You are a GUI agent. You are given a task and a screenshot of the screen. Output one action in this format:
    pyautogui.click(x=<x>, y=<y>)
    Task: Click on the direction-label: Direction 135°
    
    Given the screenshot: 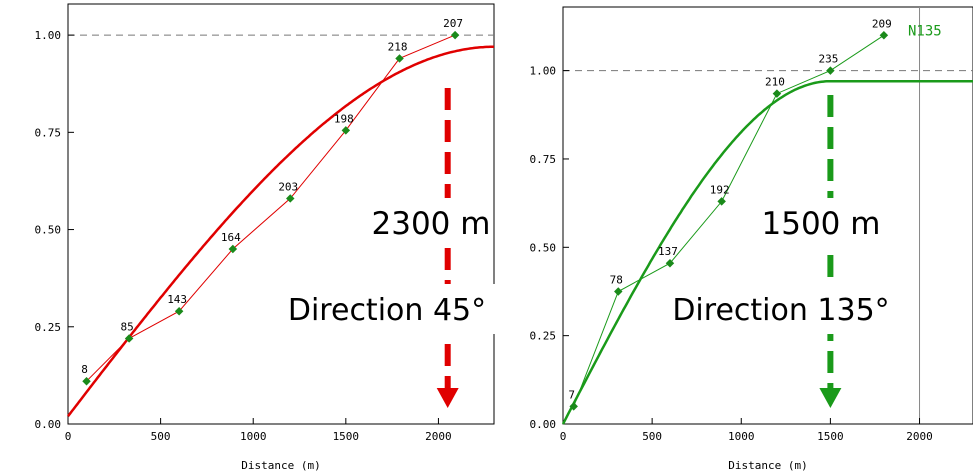 What is the action you would take?
    pyautogui.click(x=780, y=310)
    